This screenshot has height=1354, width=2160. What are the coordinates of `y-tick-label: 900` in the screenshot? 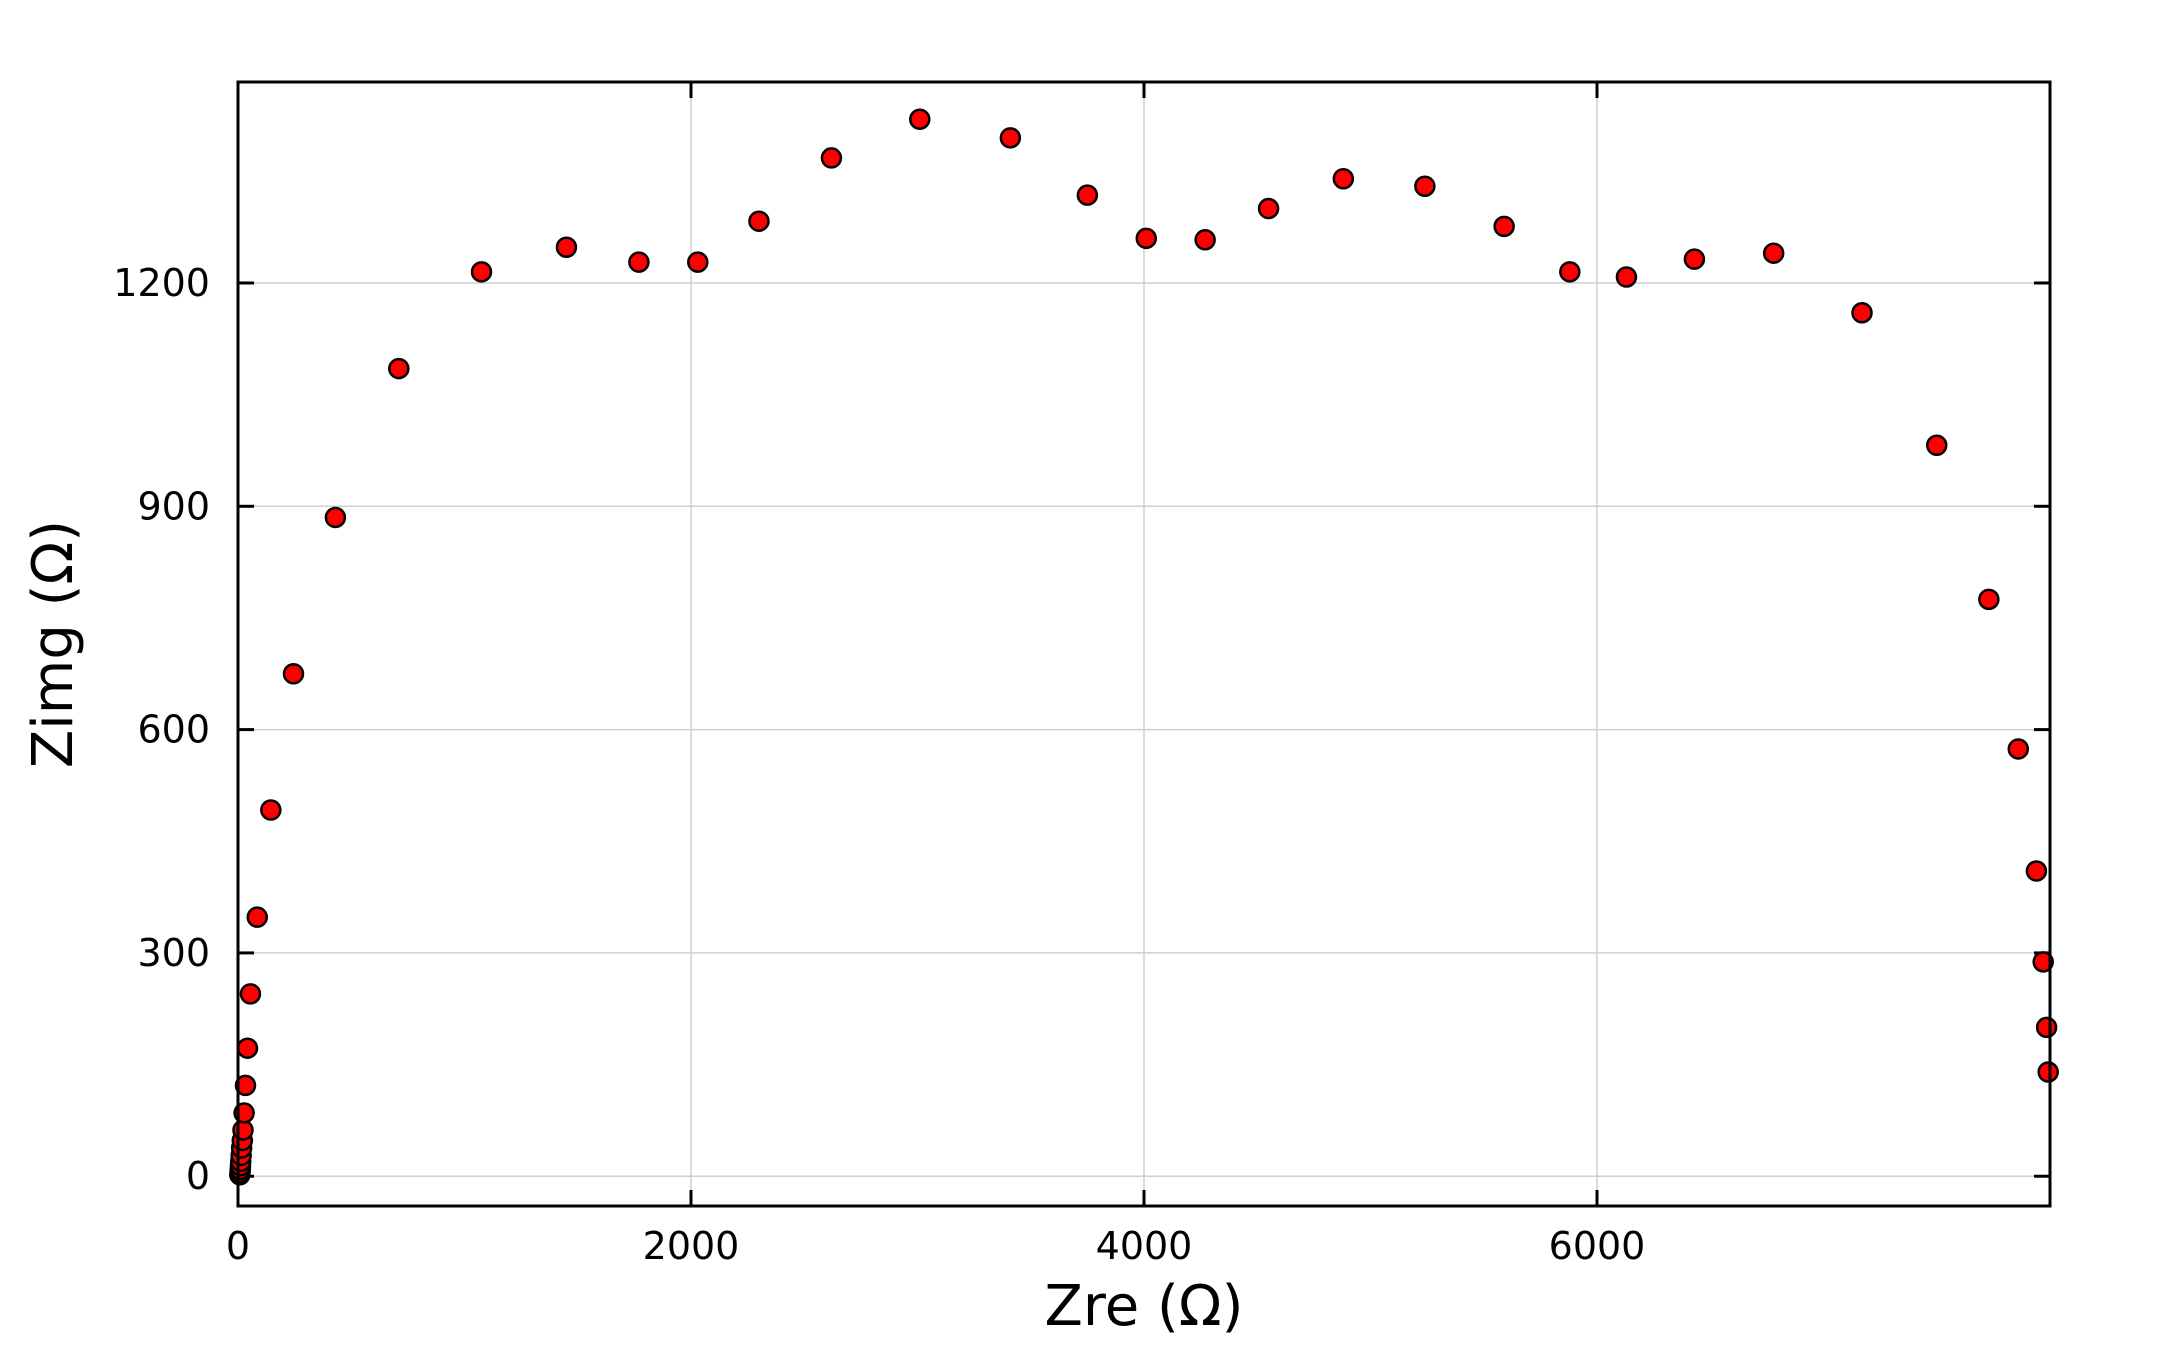 It's located at (173, 506).